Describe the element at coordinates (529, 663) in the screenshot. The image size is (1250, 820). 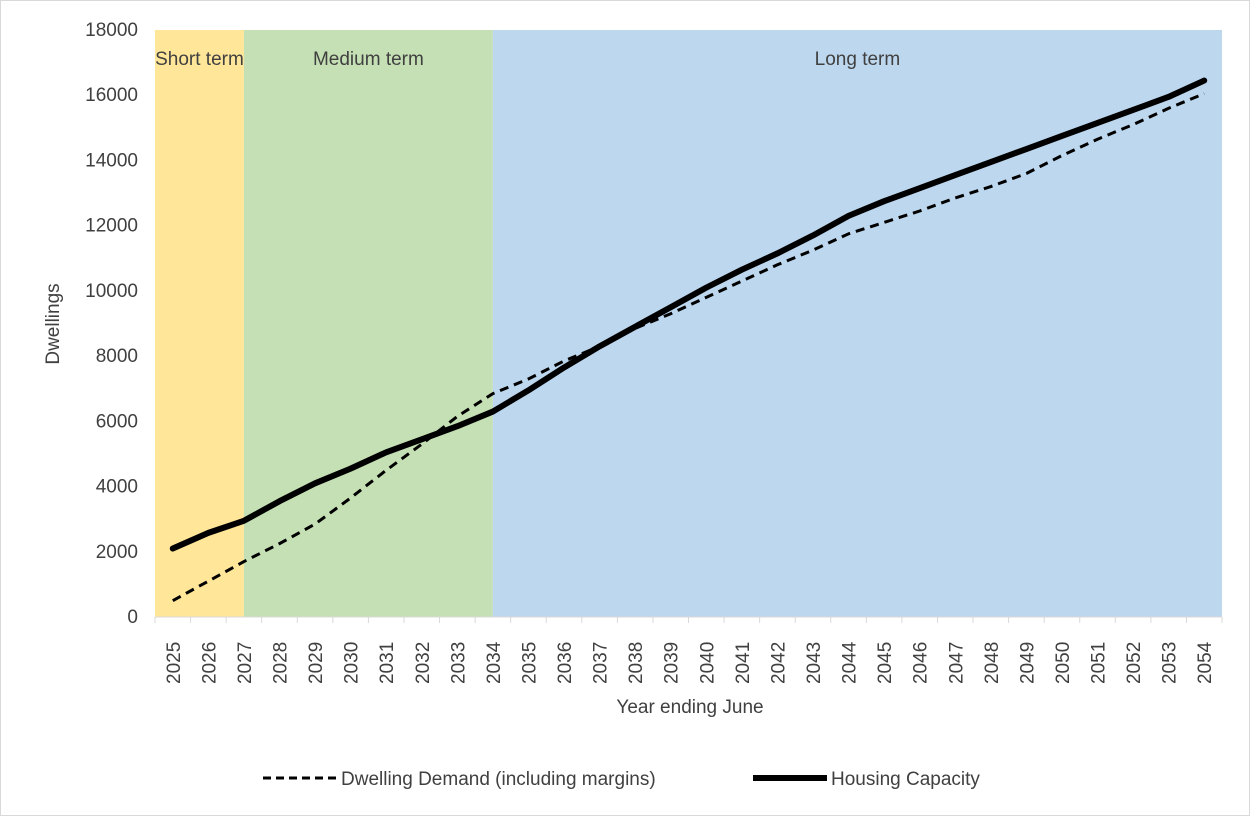
I see `x-tick-label: 2035` at that location.